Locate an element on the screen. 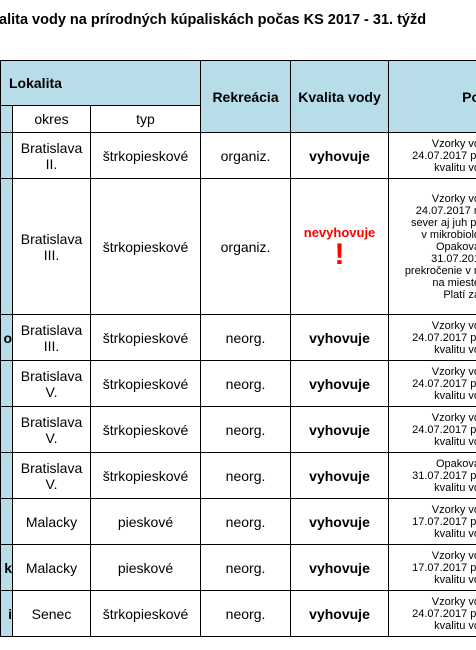 Image resolution: width=476 pixels, height=650 pixels. header-row: Lokalita Rekreácia Kvalita vody Po is located at coordinates (238, 96).